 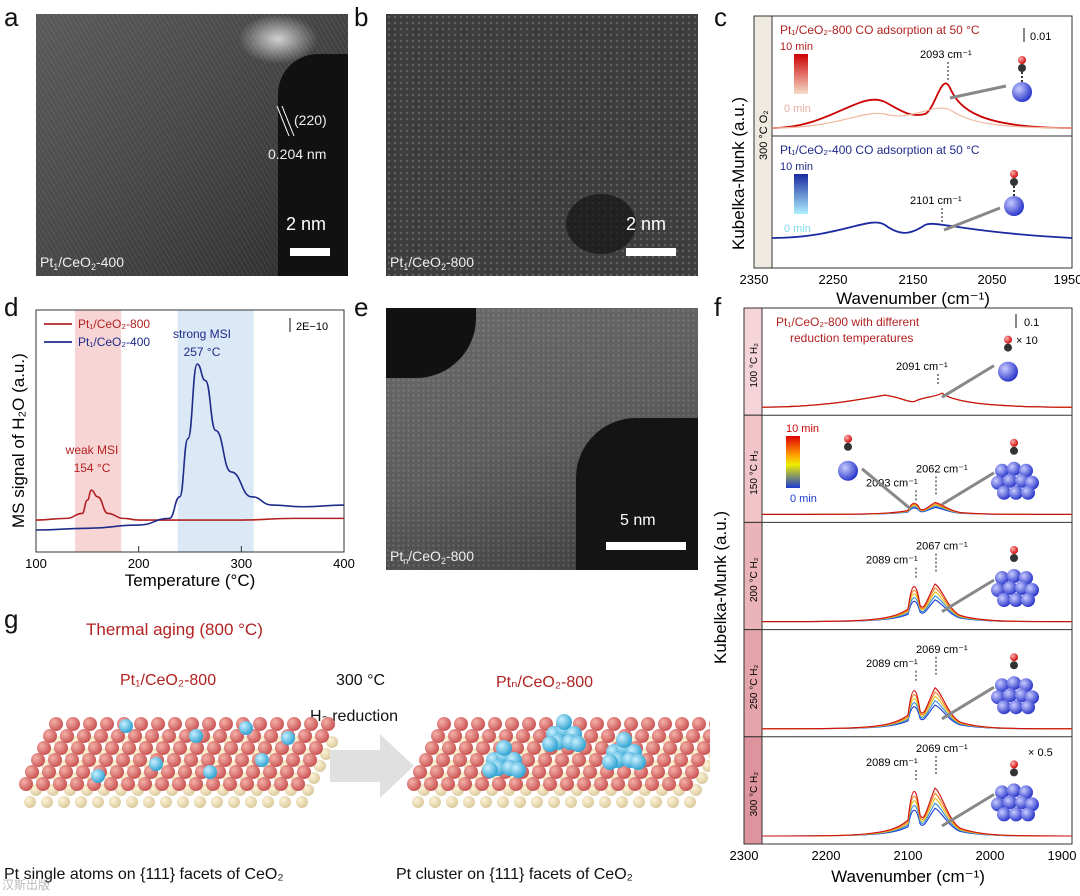 What do you see at coordinates (851, 338) in the screenshot?
I see `panel-f-title-2: reduction temperatures` at bounding box center [851, 338].